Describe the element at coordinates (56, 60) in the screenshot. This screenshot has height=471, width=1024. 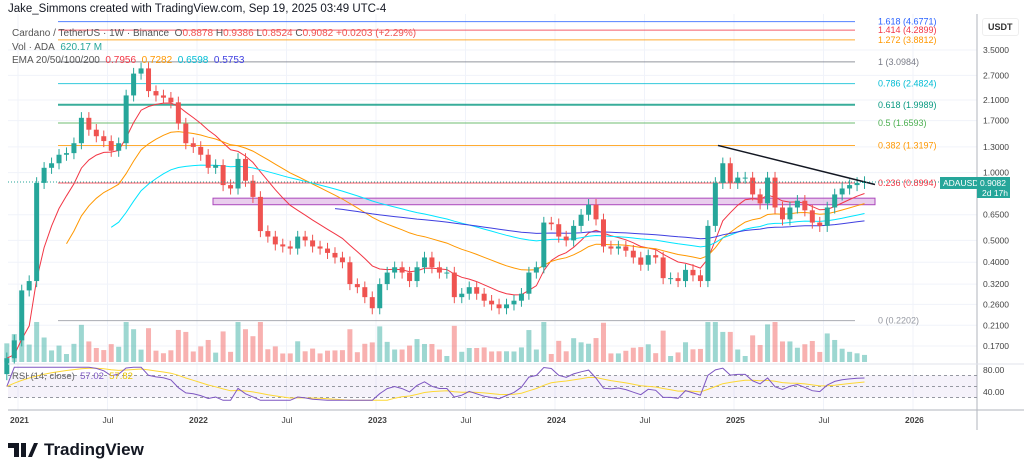
I see `ema-label: EMA 20/50/100/200` at that location.